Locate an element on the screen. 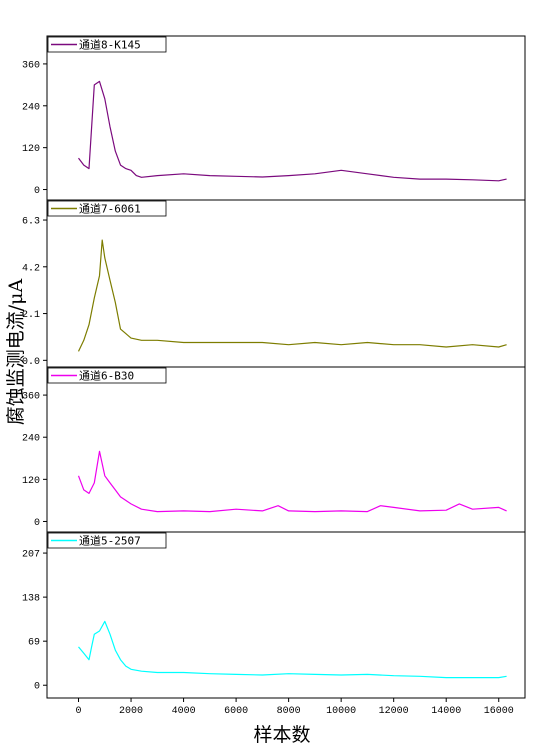 The height and width of the screenshot is (753, 554). x-axis-title: 样本数 is located at coordinates (281, 735).